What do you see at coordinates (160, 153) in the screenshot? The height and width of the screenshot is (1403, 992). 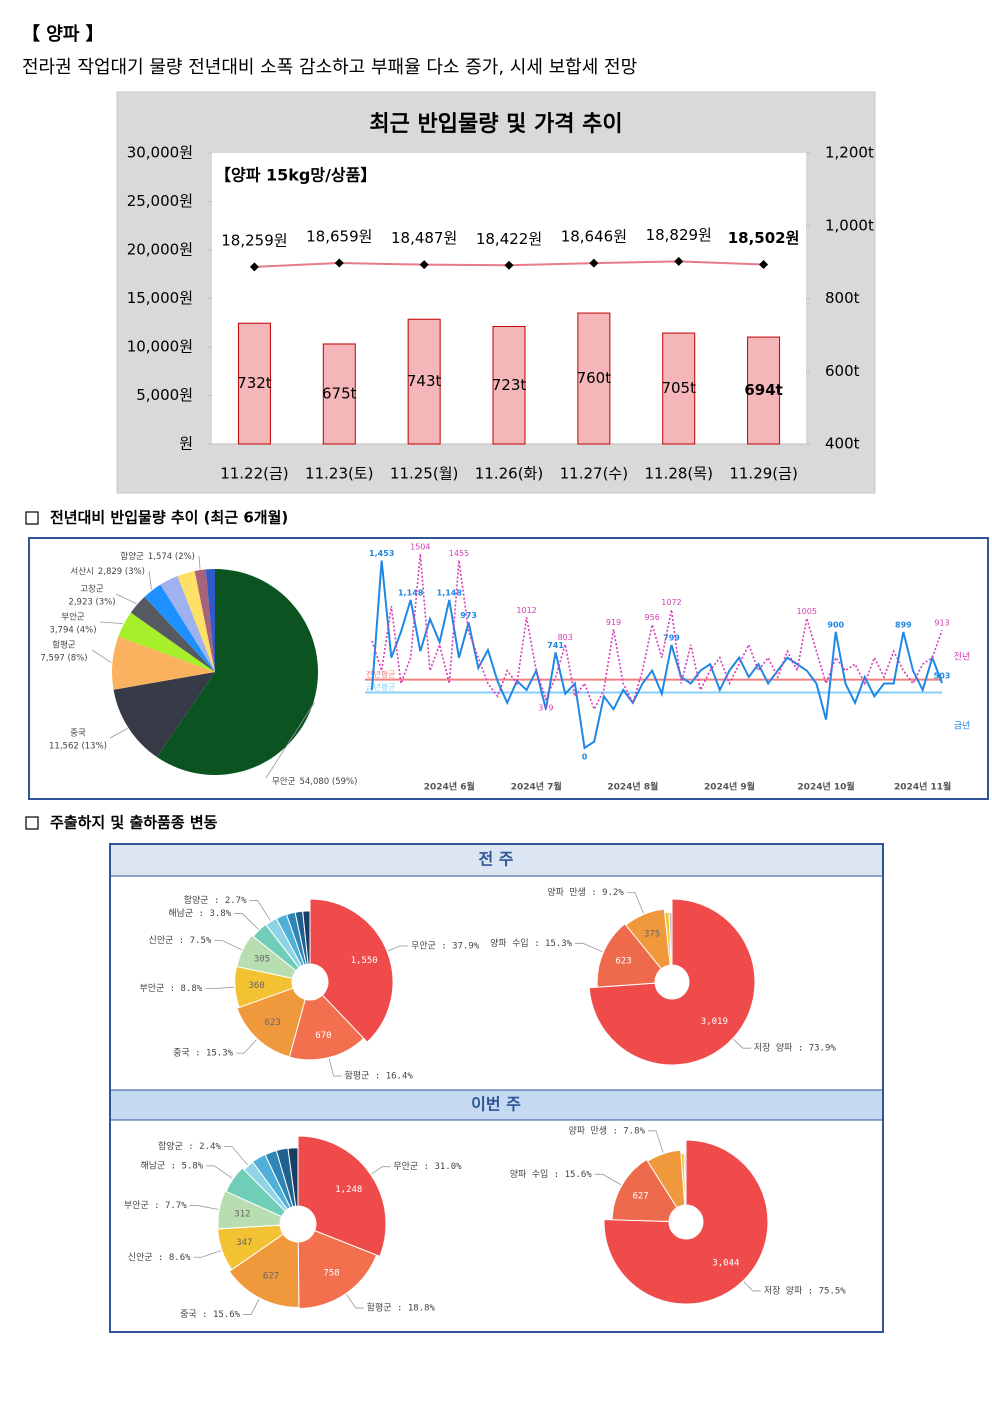 I see `y-tick-label: 30,000원` at bounding box center [160, 153].